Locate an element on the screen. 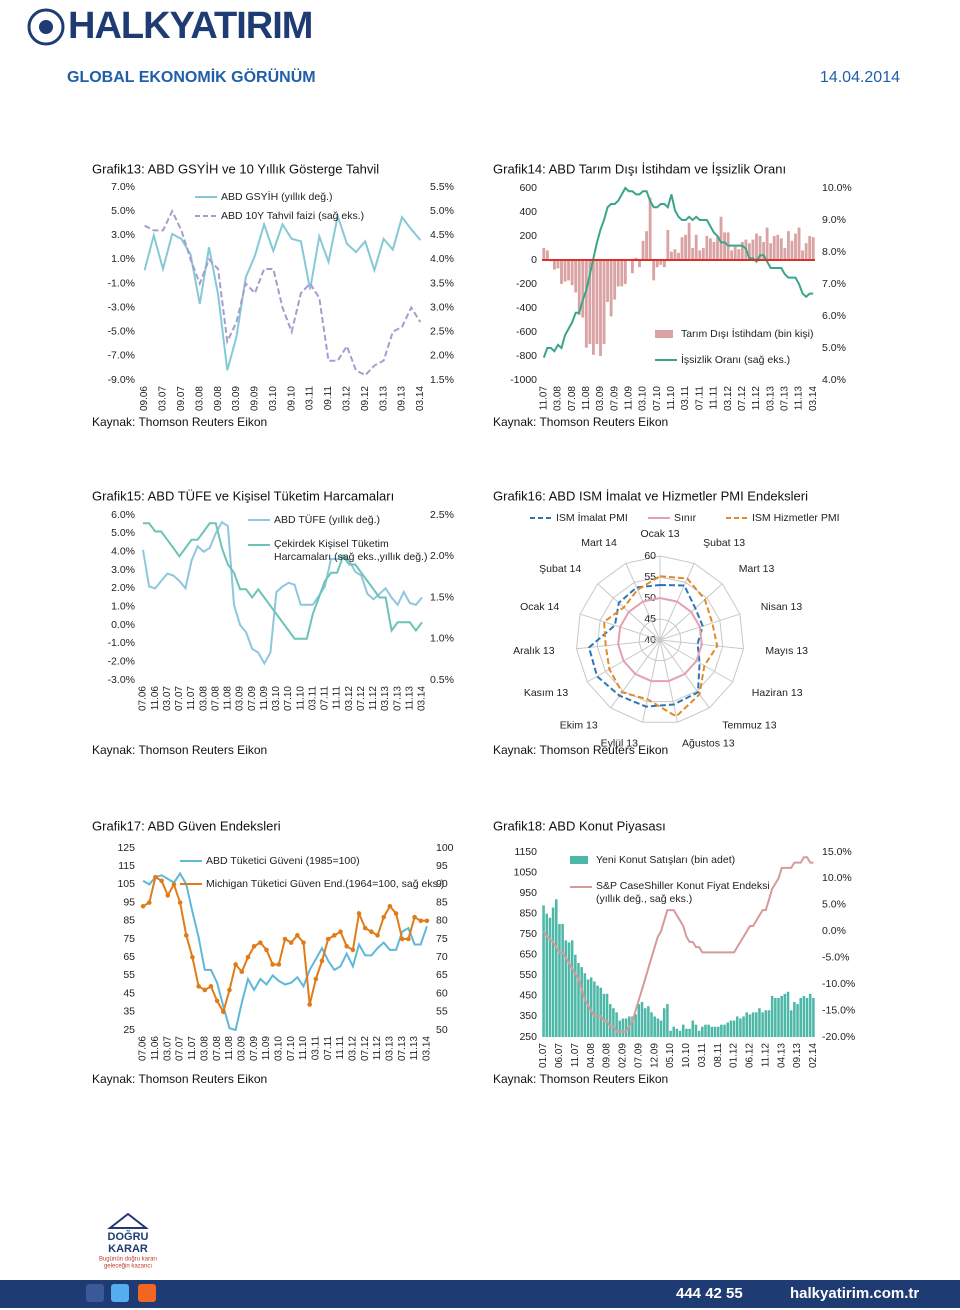 This screenshot has width=960, height=1310. x-tick-label: 07.07 is located at coordinates (179, 698).